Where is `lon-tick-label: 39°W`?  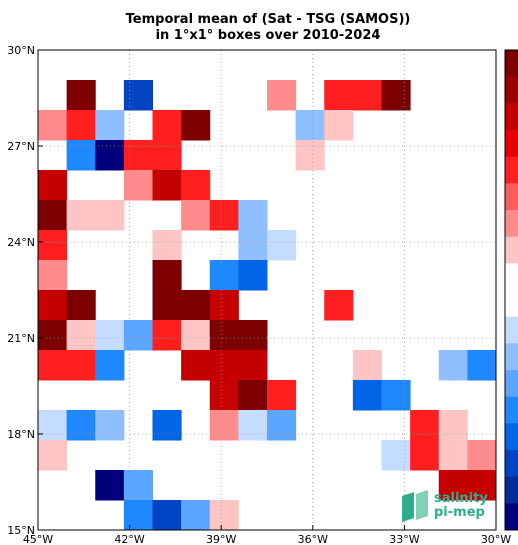 lon-tick-label: 39°W is located at coordinates (221, 539).